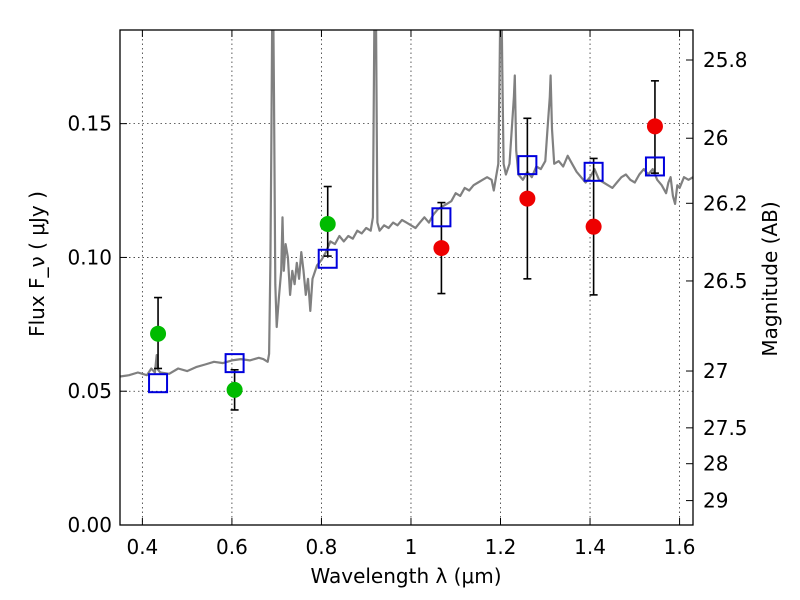 The width and height of the screenshot is (800, 600). I want to click on y-axis-label: Flux F_ν ( μJy ), so click(37, 264).